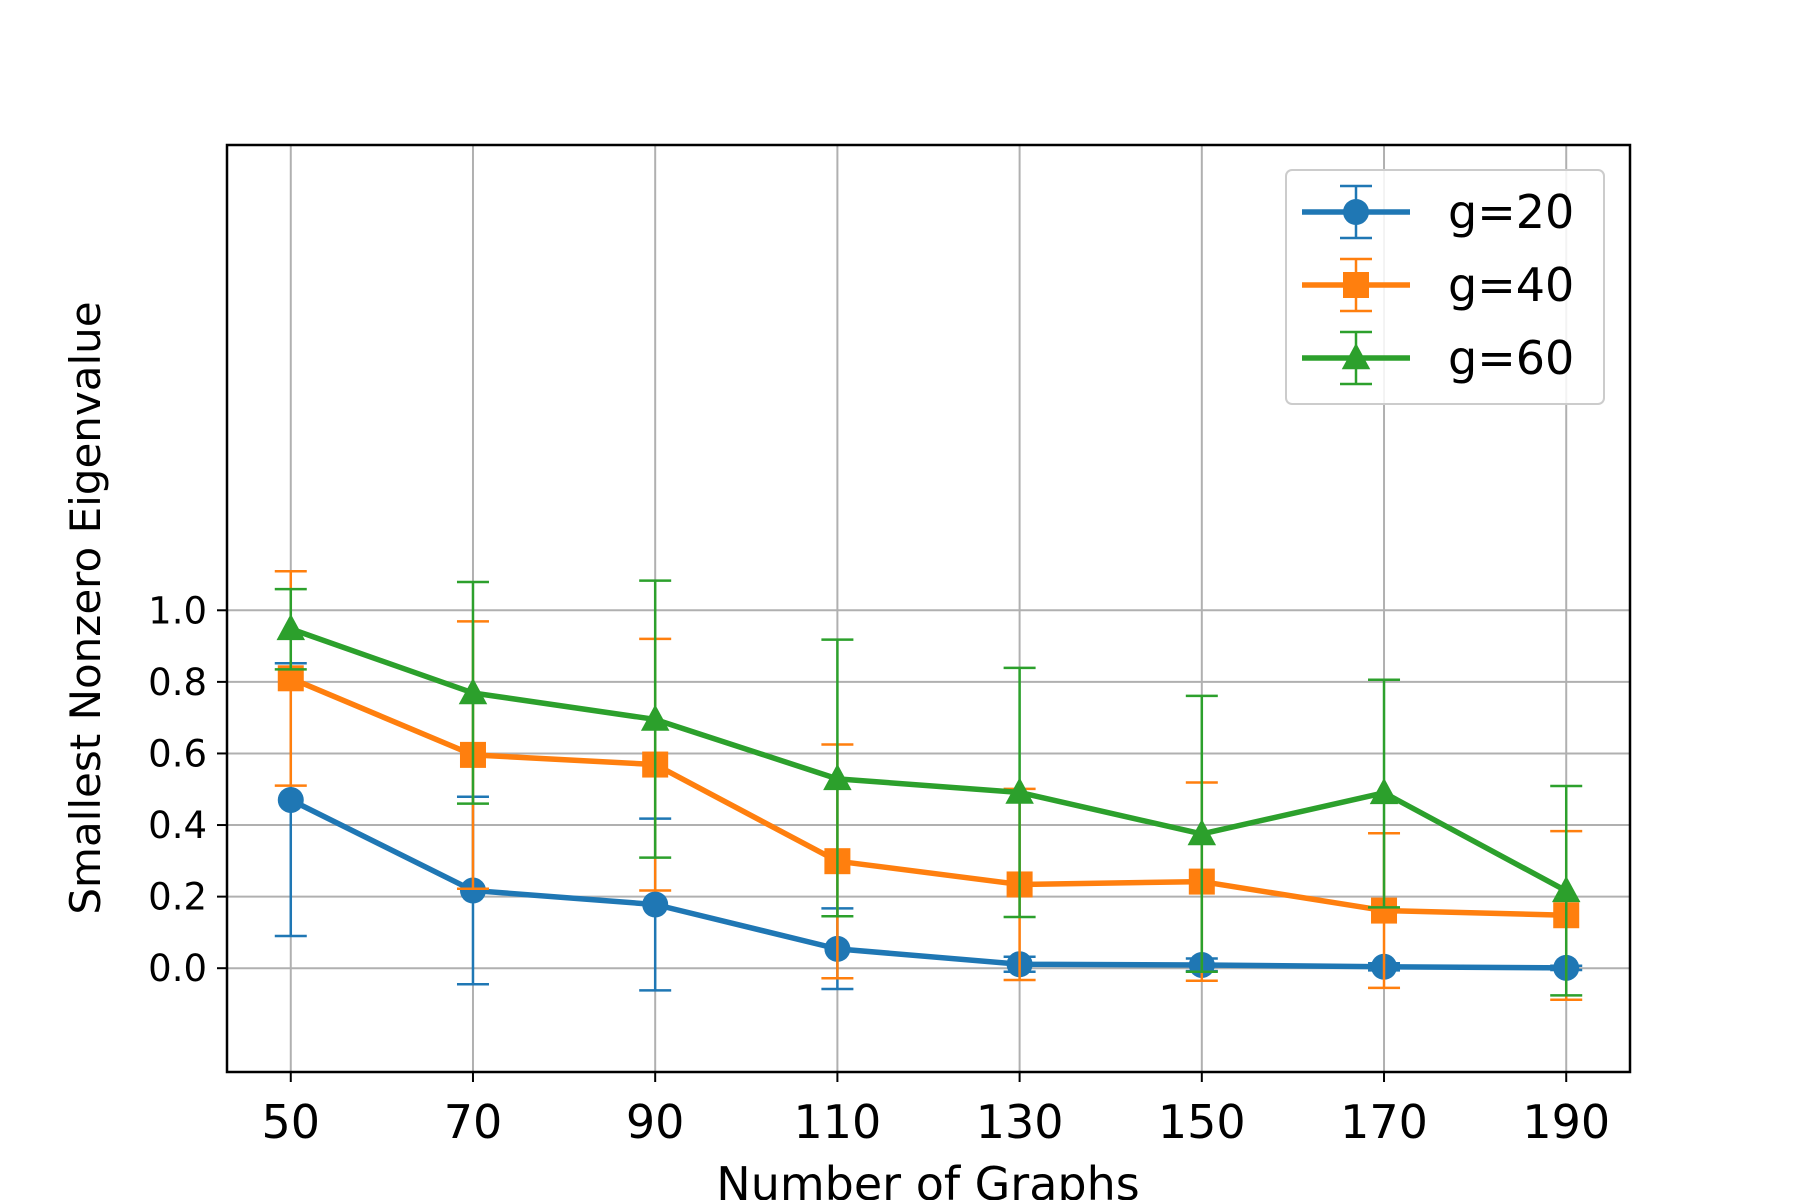 This screenshot has width=1800, height=1200. What do you see at coordinates (1020, 1122) in the screenshot?
I see `x-tick-label: 130` at bounding box center [1020, 1122].